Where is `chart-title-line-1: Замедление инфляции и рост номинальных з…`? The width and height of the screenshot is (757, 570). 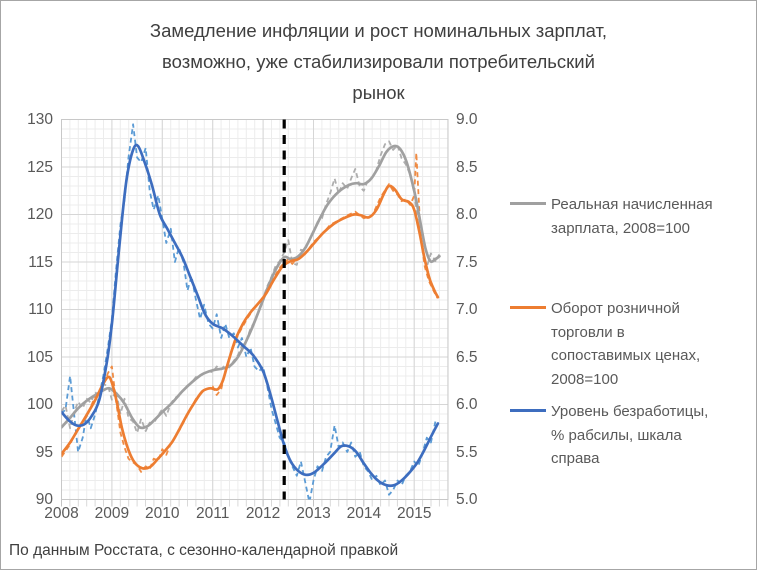 chart-title-line-1: Замедление инфляции и рост номинальных з… is located at coordinates (378, 30).